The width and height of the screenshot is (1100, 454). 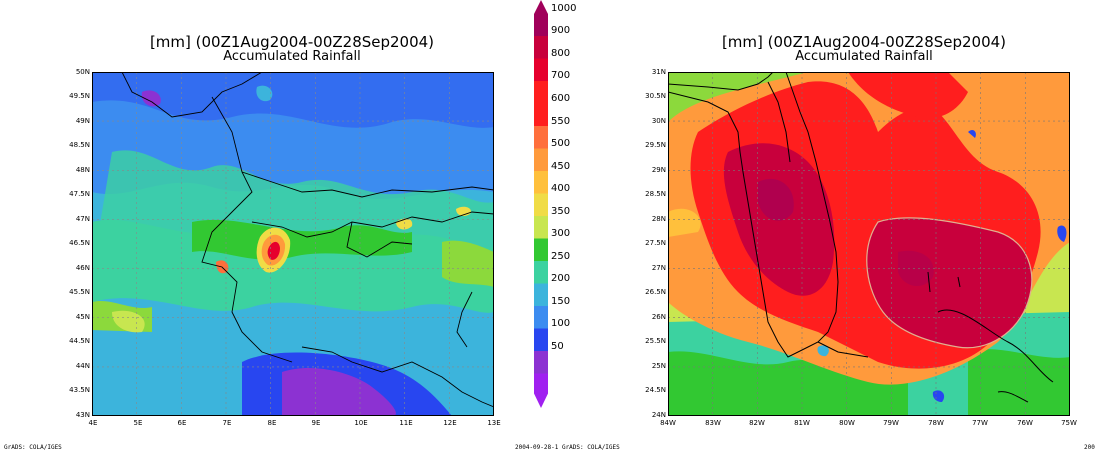 I want to click on map2-lon-label: 81W, so click(x=802, y=423).